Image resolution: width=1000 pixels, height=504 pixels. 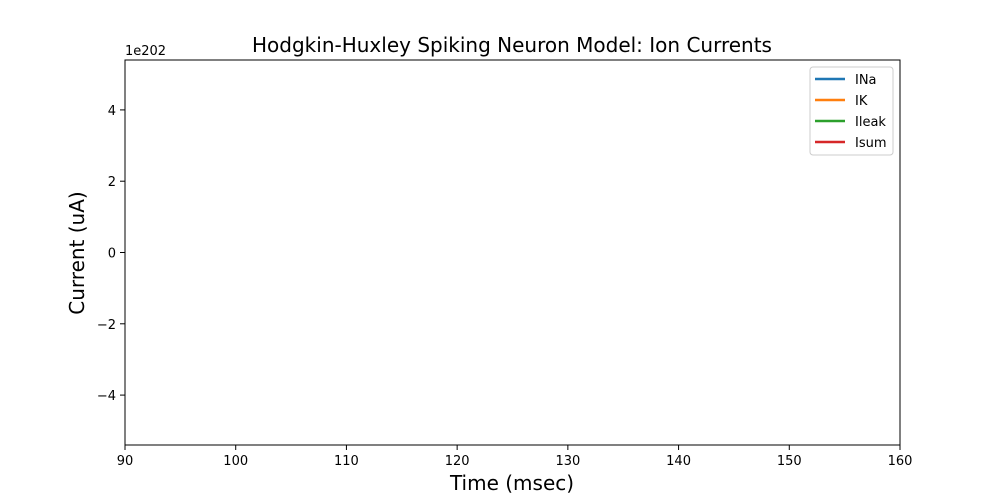 I want to click on legend: INa IK Ileak Isum, so click(x=851, y=111).